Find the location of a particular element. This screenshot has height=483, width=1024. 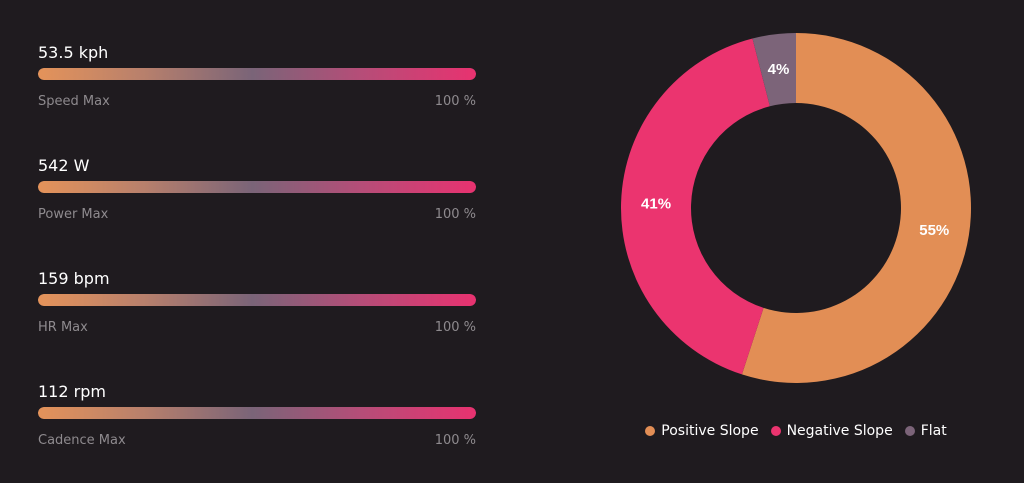

legend-label: Flat is located at coordinates (933, 431).